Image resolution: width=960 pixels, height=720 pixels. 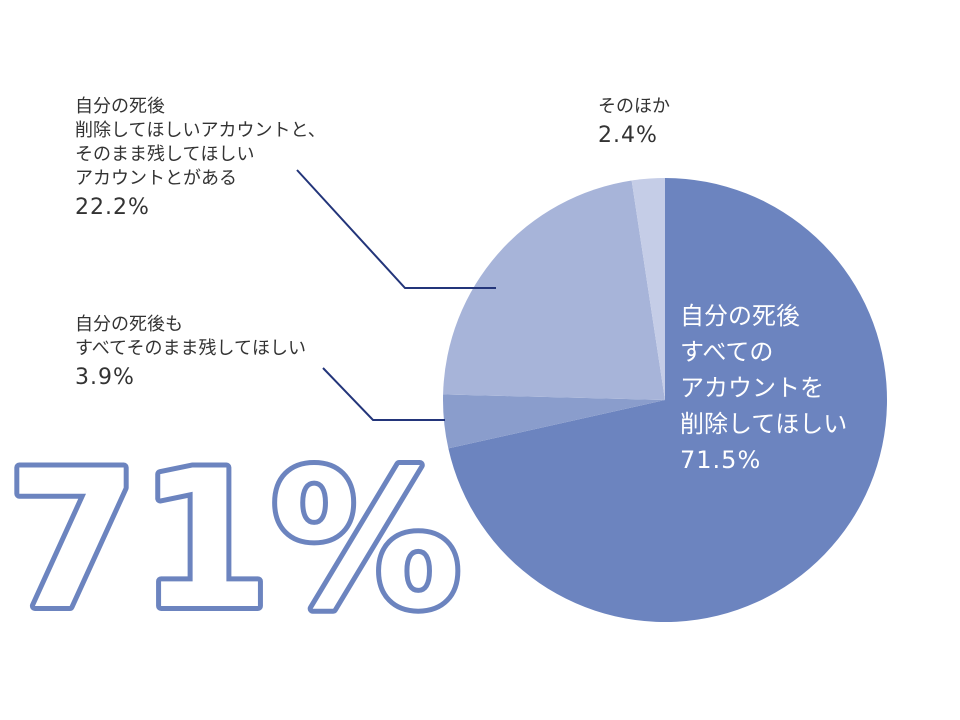 I want to click on pie-slice-all-keep, so click(x=554, y=421).